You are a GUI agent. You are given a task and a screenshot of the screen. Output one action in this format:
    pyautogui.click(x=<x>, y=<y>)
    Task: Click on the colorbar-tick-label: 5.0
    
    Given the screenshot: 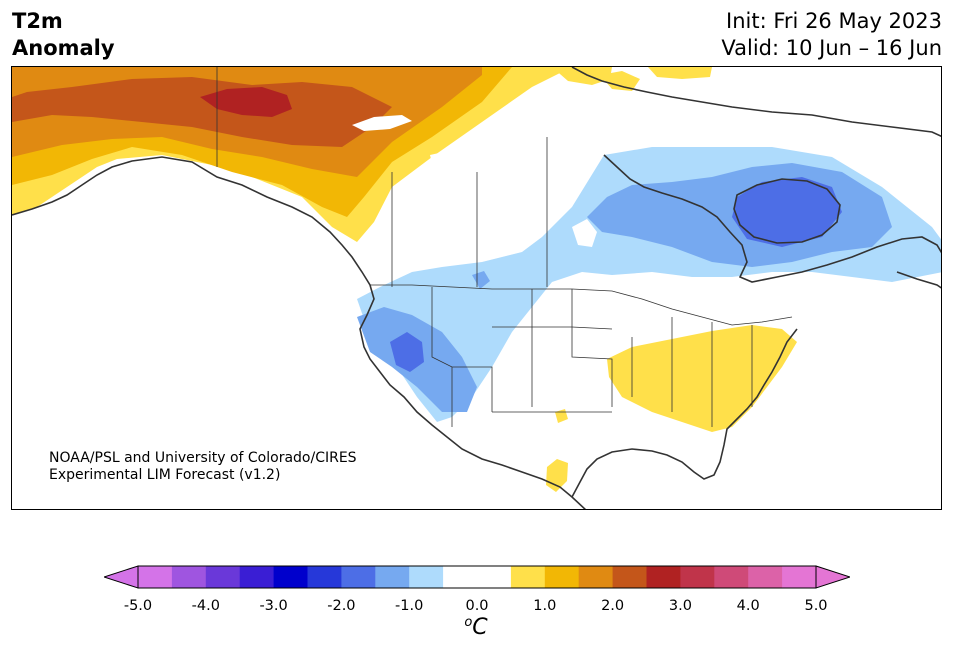 What is the action you would take?
    pyautogui.click(x=816, y=606)
    